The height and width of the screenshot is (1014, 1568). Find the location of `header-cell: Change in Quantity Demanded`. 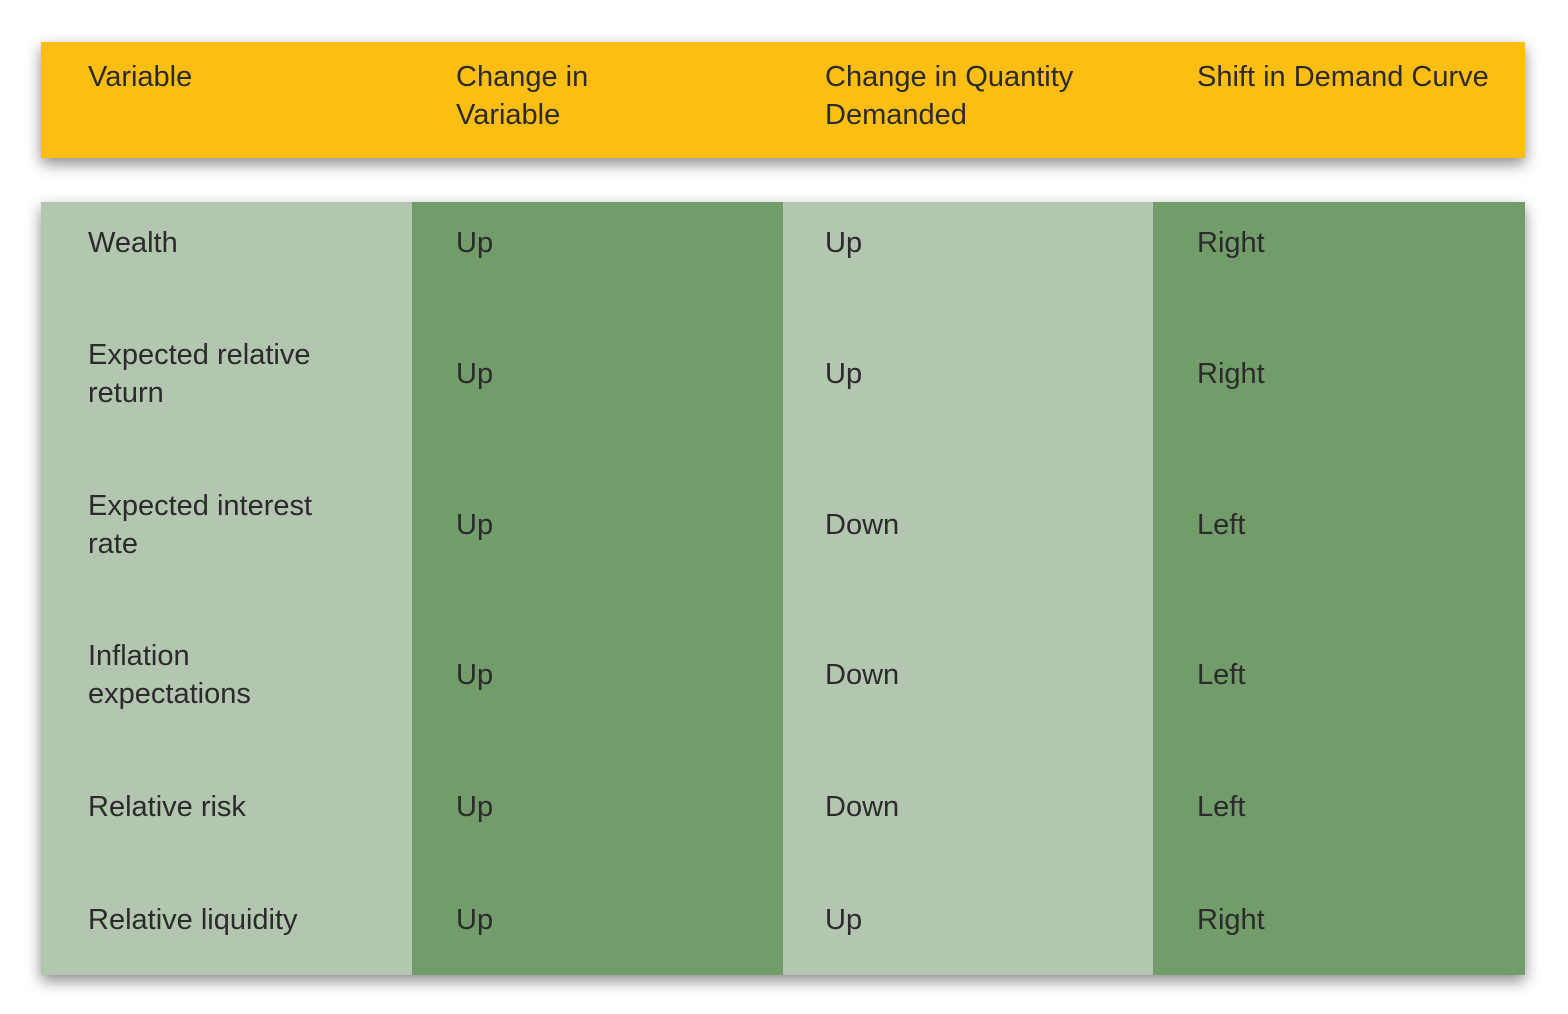

header-cell: Change in Quantity Demanded is located at coordinates (949, 96).